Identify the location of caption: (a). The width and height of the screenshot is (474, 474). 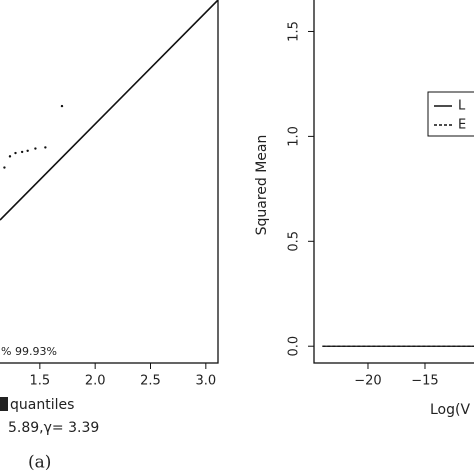
(39, 463).